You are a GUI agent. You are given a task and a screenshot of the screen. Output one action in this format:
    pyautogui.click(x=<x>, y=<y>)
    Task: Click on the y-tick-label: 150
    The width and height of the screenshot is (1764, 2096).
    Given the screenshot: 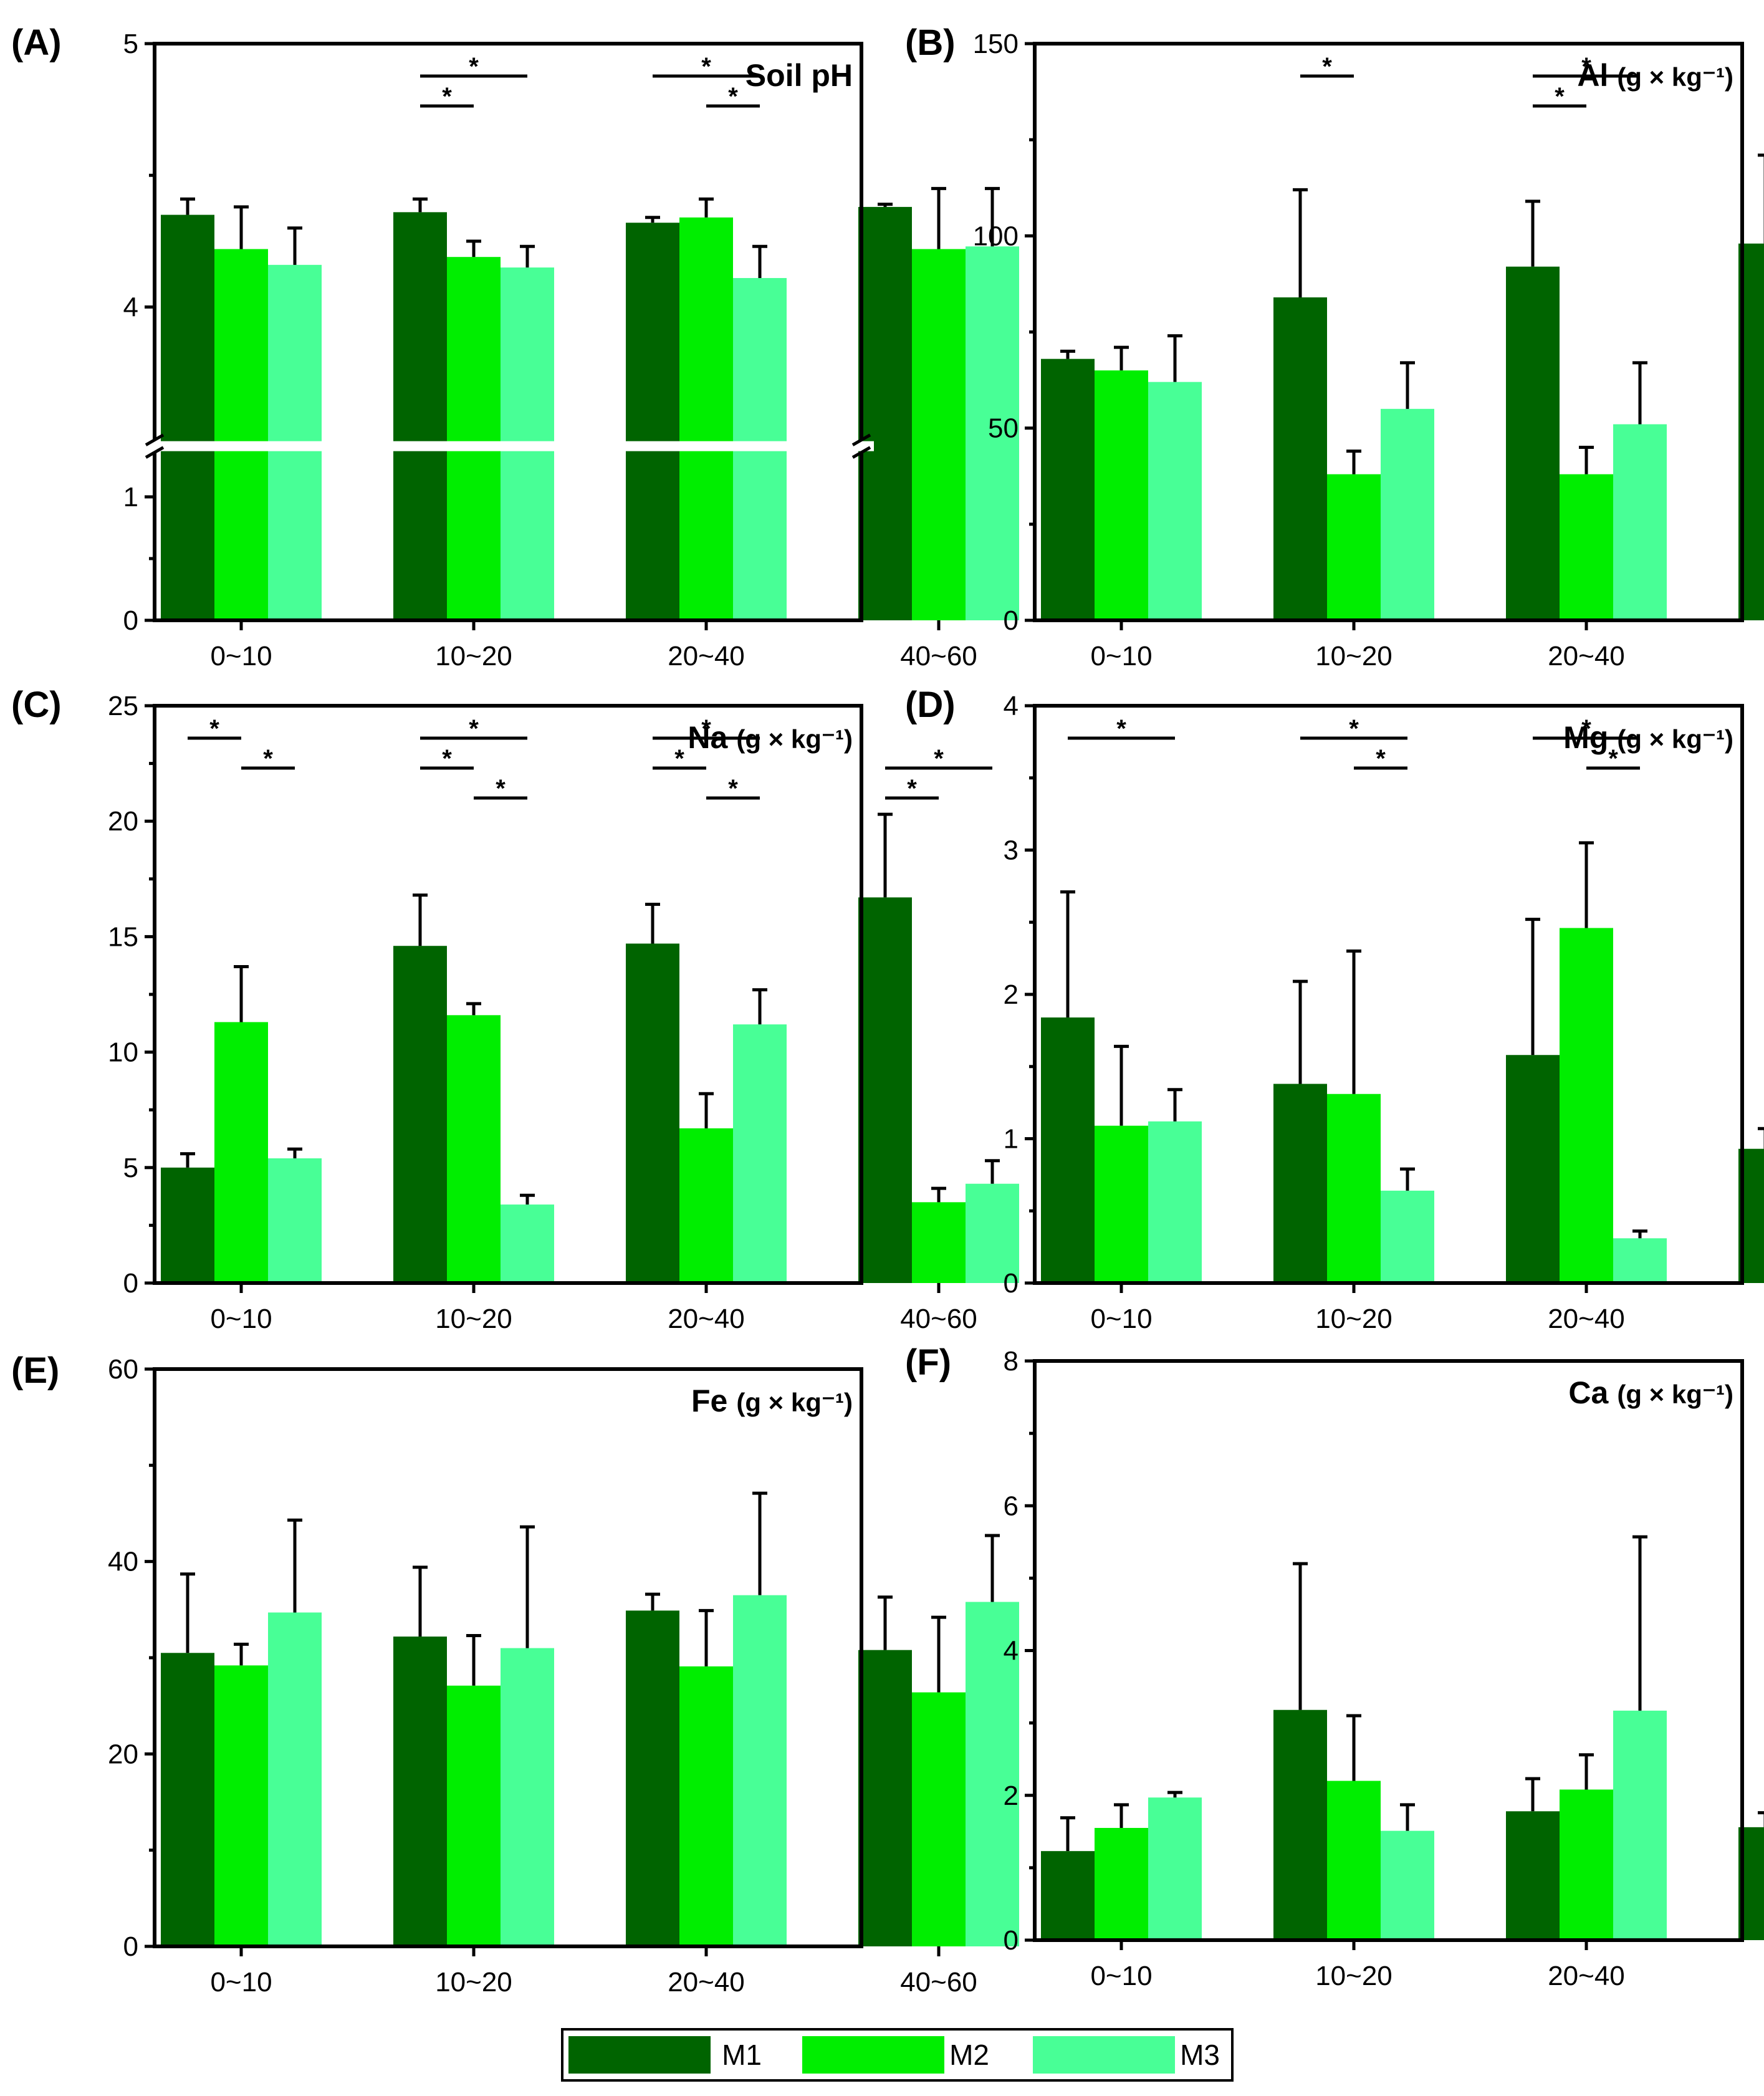 What is the action you would take?
    pyautogui.click(x=996, y=44)
    